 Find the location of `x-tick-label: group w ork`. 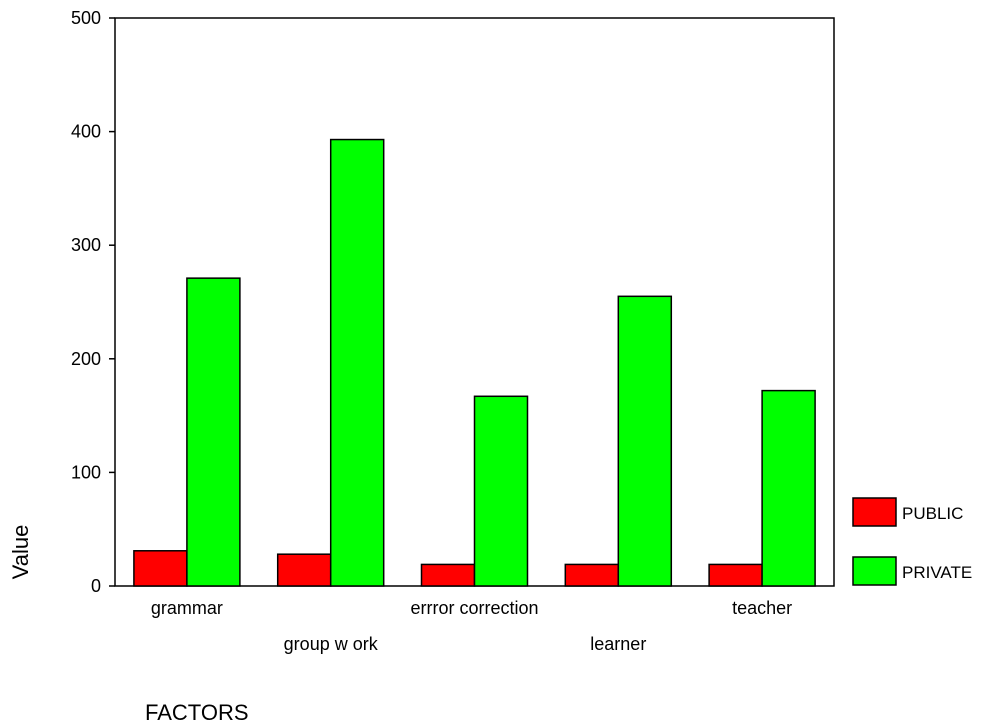

x-tick-label: group w ork is located at coordinates (331, 644).